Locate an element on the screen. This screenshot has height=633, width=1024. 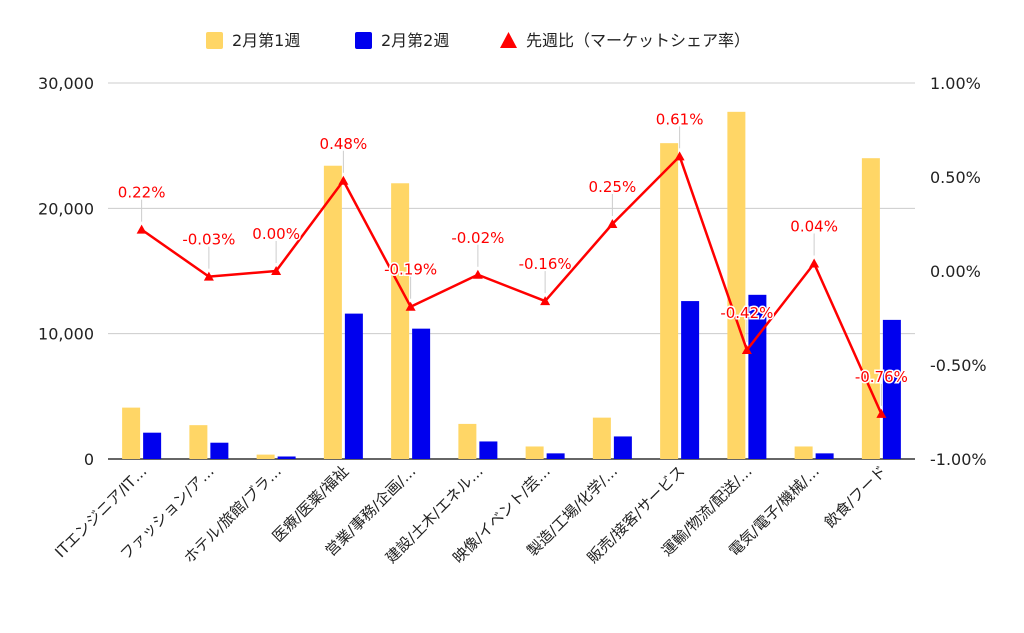
share-data-label: 0.61% is located at coordinates (680, 119).